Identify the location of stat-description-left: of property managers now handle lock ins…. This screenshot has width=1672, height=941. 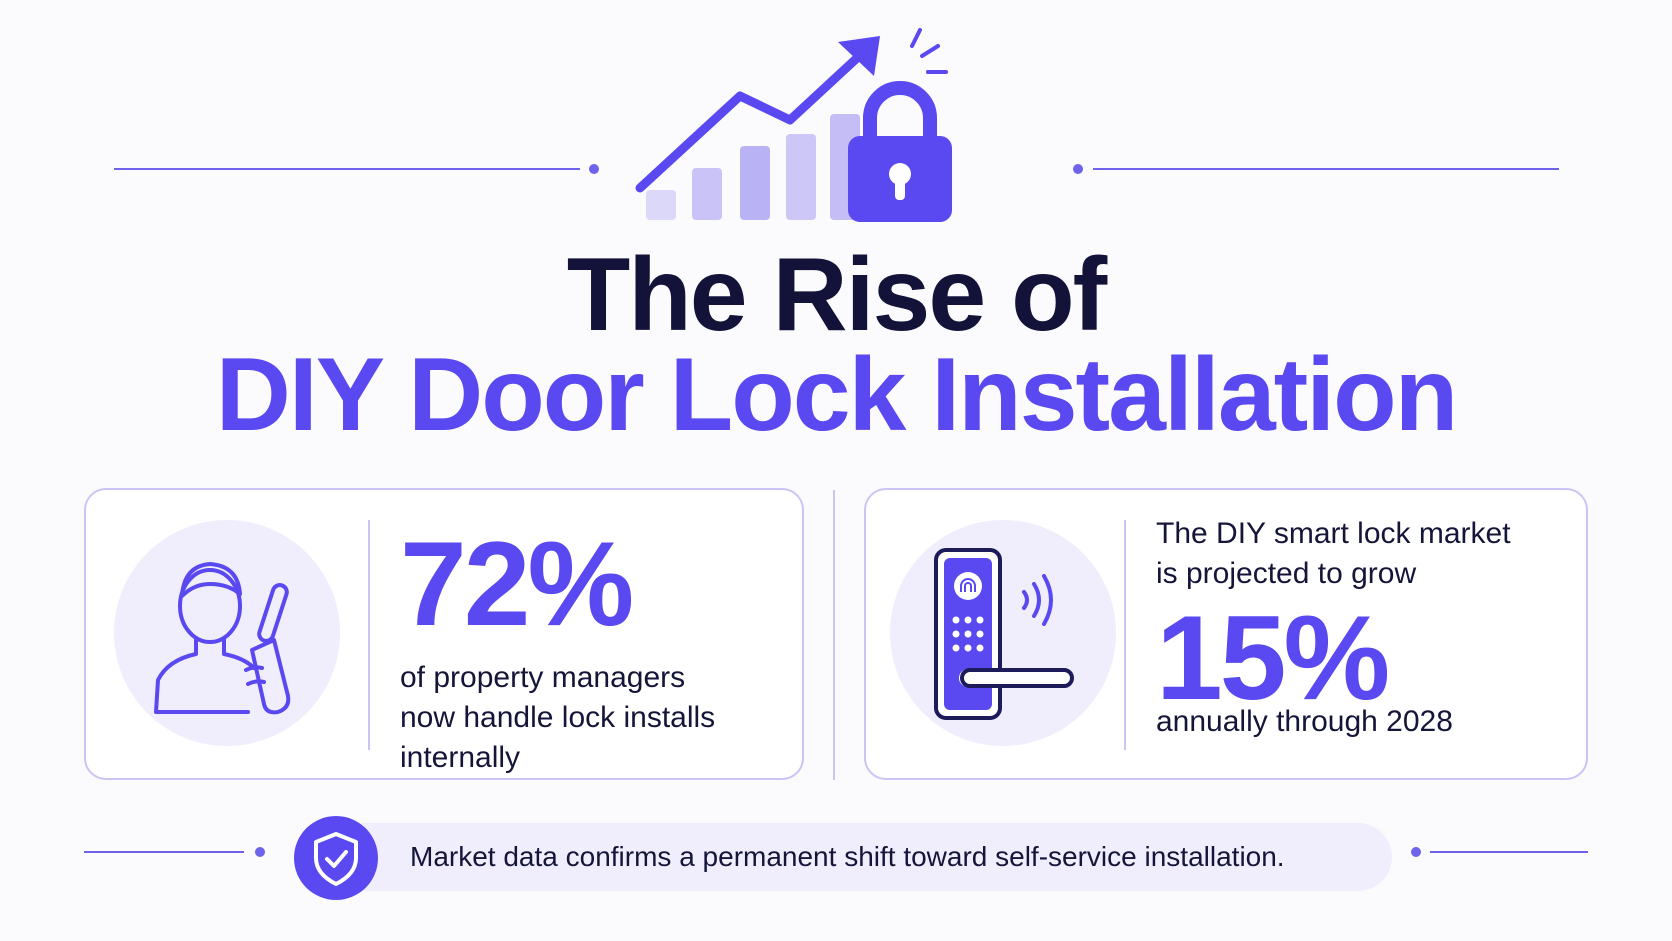
(557, 718).